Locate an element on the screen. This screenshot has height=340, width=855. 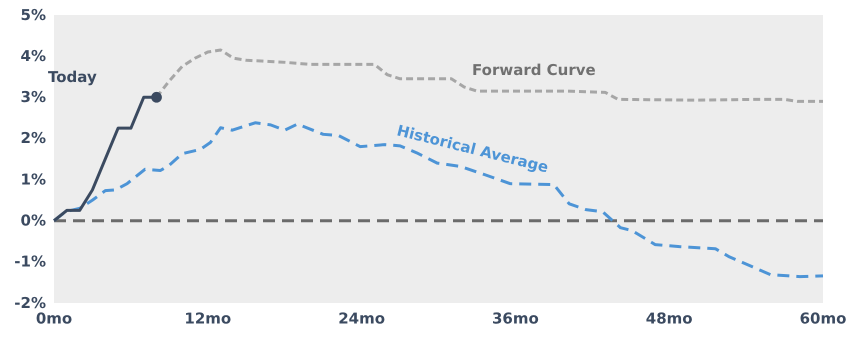
y-tick-label: 1% is located at coordinates (33, 179).